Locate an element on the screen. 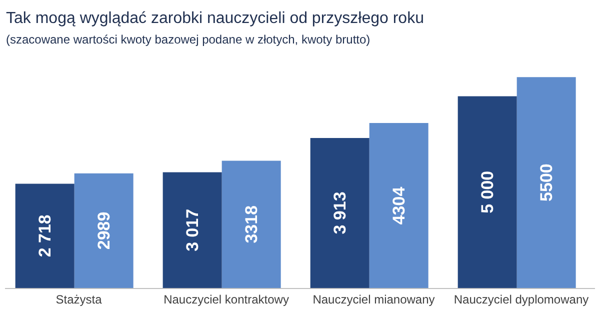 The width and height of the screenshot is (600, 326). data-label: 3318 is located at coordinates (251, 224).